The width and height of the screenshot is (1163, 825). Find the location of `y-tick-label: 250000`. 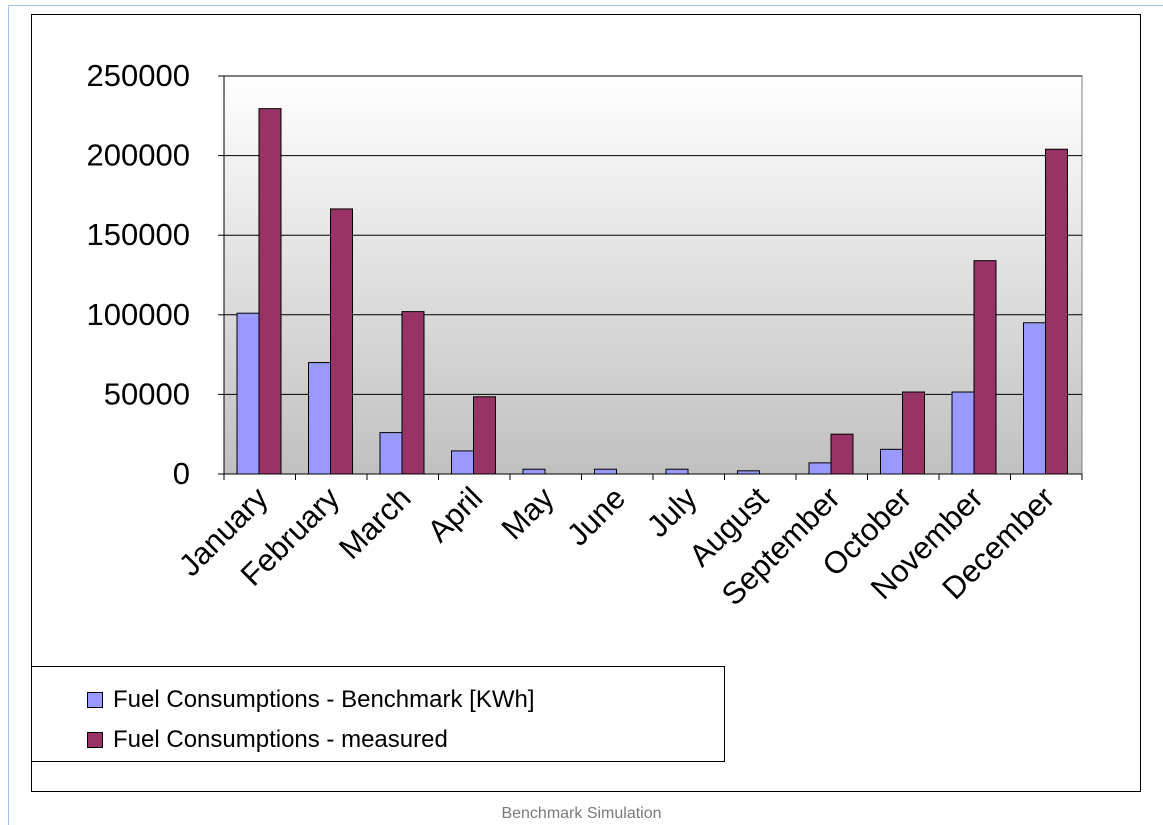

y-tick-label: 250000 is located at coordinates (138, 75).